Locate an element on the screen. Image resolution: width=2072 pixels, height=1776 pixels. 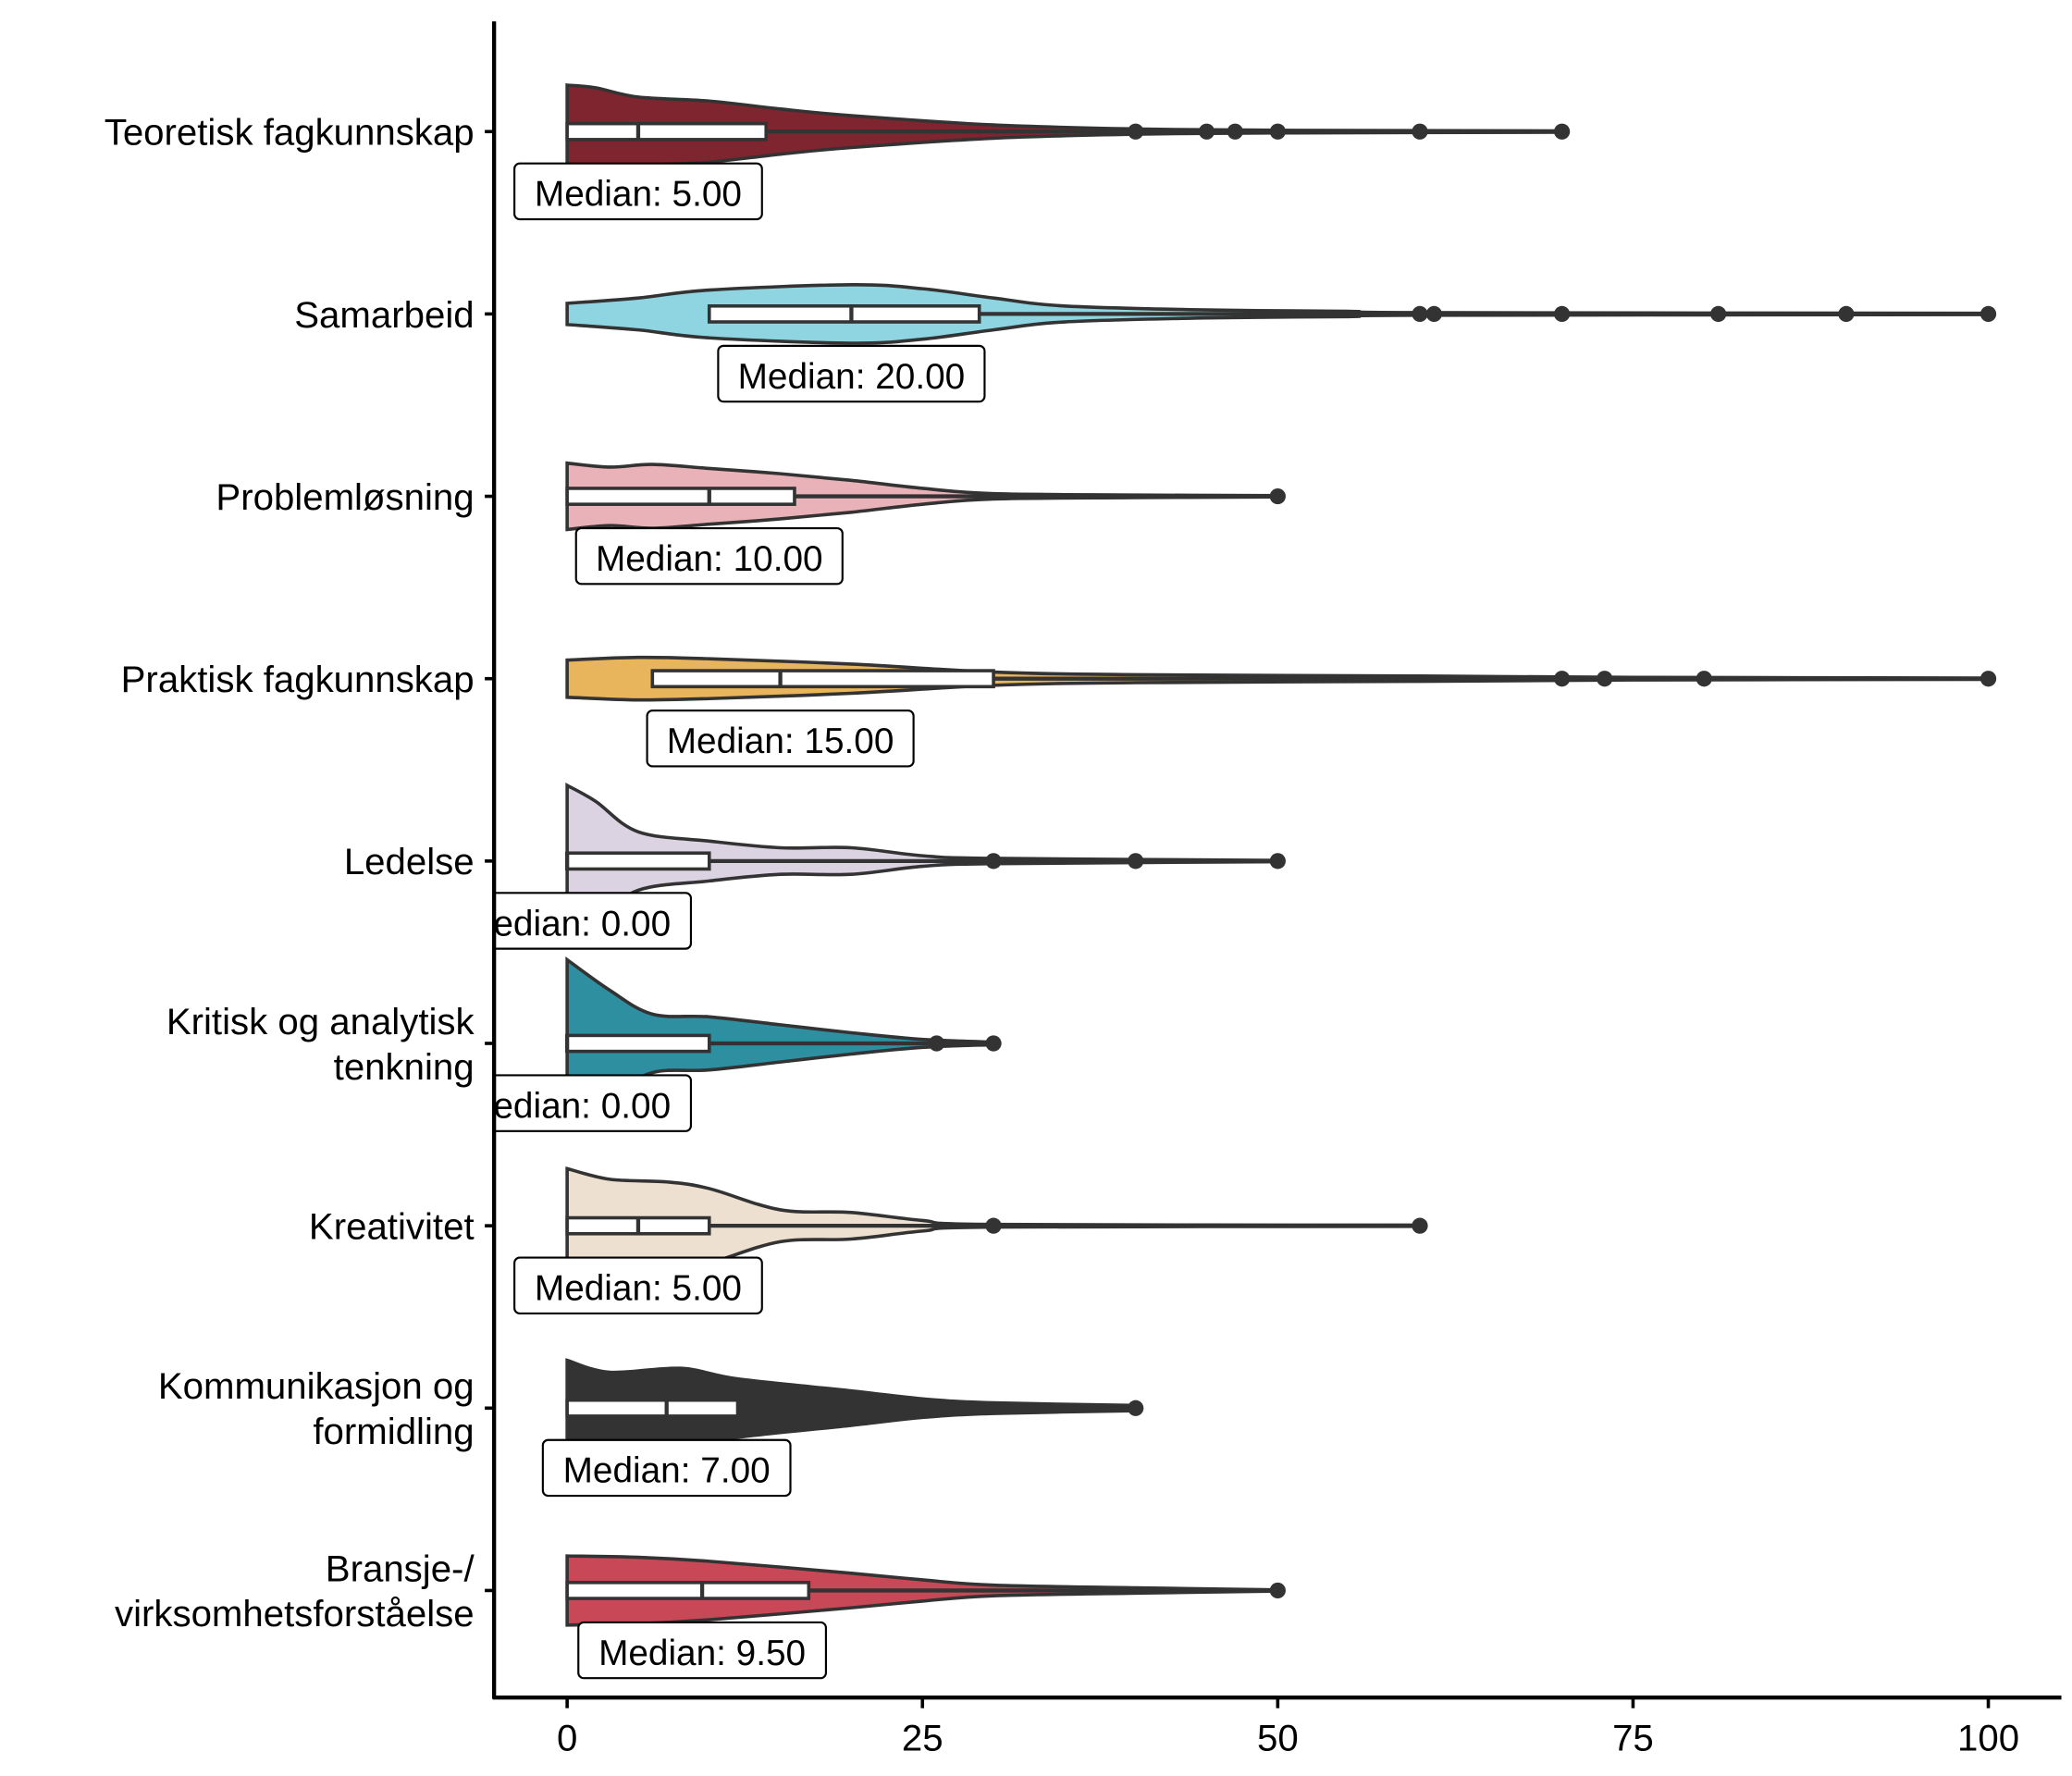
y-tick-label: tenkning is located at coordinates (405, 1067).